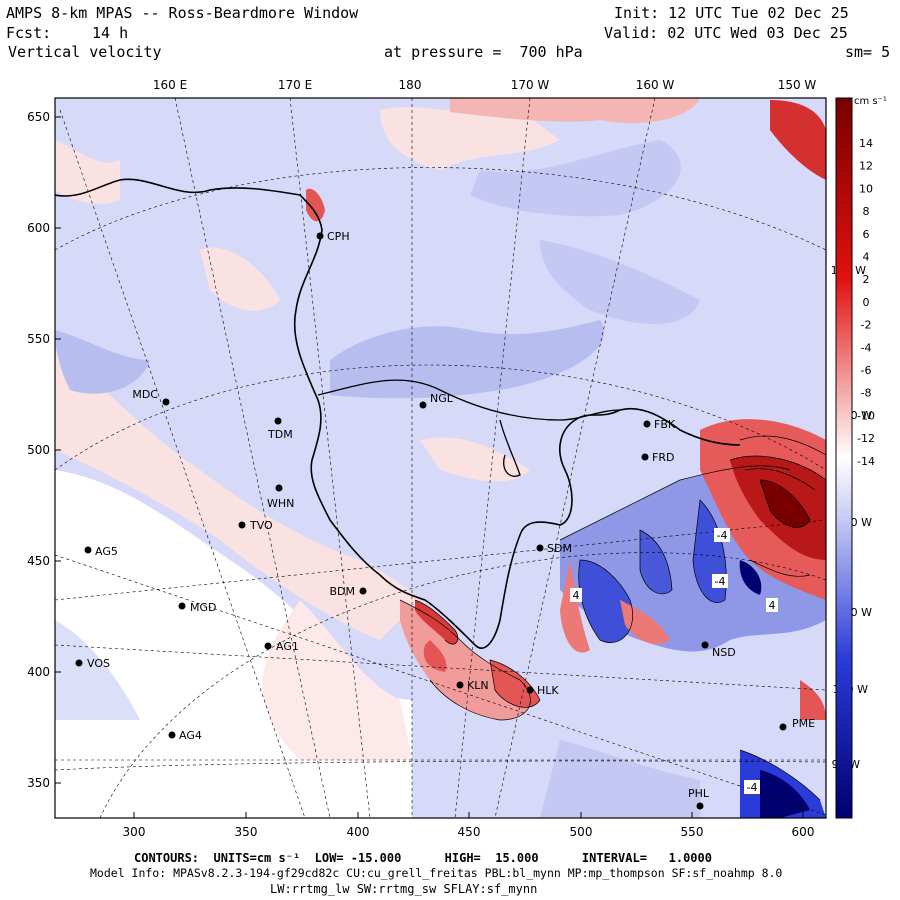 Image resolution: width=900 pixels, height=900 pixels. I want to click on y-tick-label: 550, so click(38, 339).